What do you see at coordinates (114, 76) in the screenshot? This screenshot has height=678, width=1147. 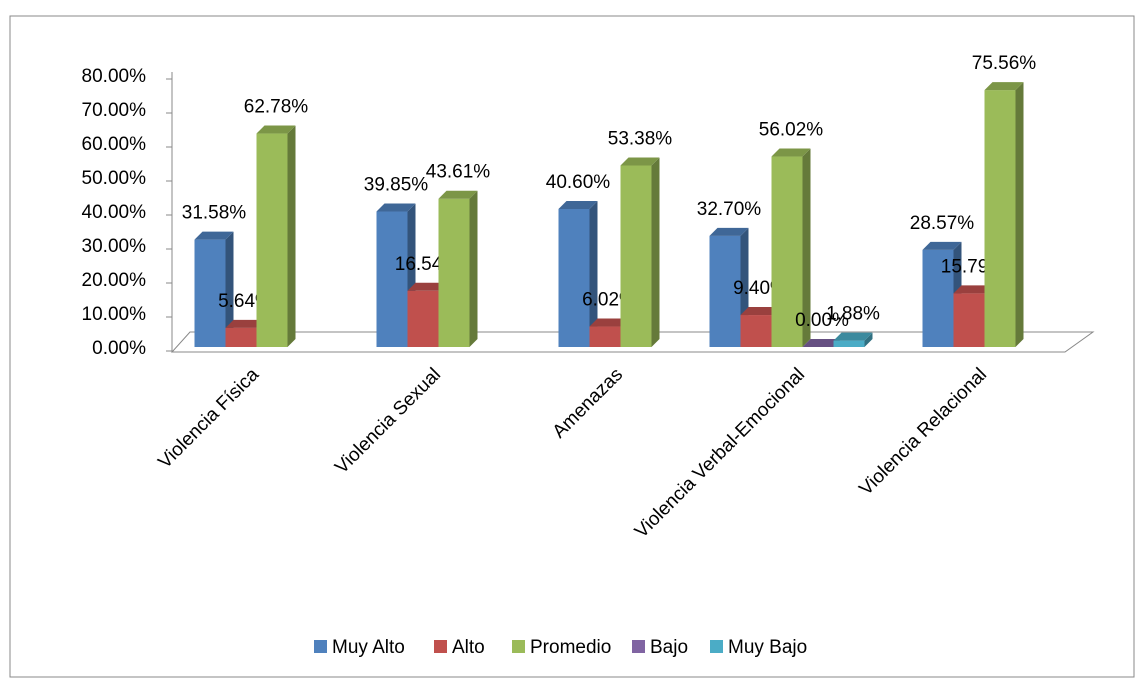 I see `y-tick-label: 80.00%` at bounding box center [114, 76].